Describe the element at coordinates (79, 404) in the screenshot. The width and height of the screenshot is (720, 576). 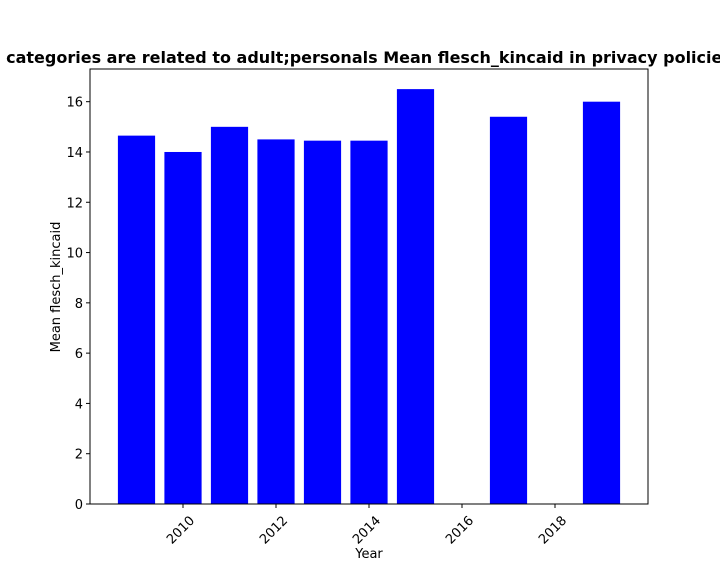
I see `y-tick-label: 4` at that location.